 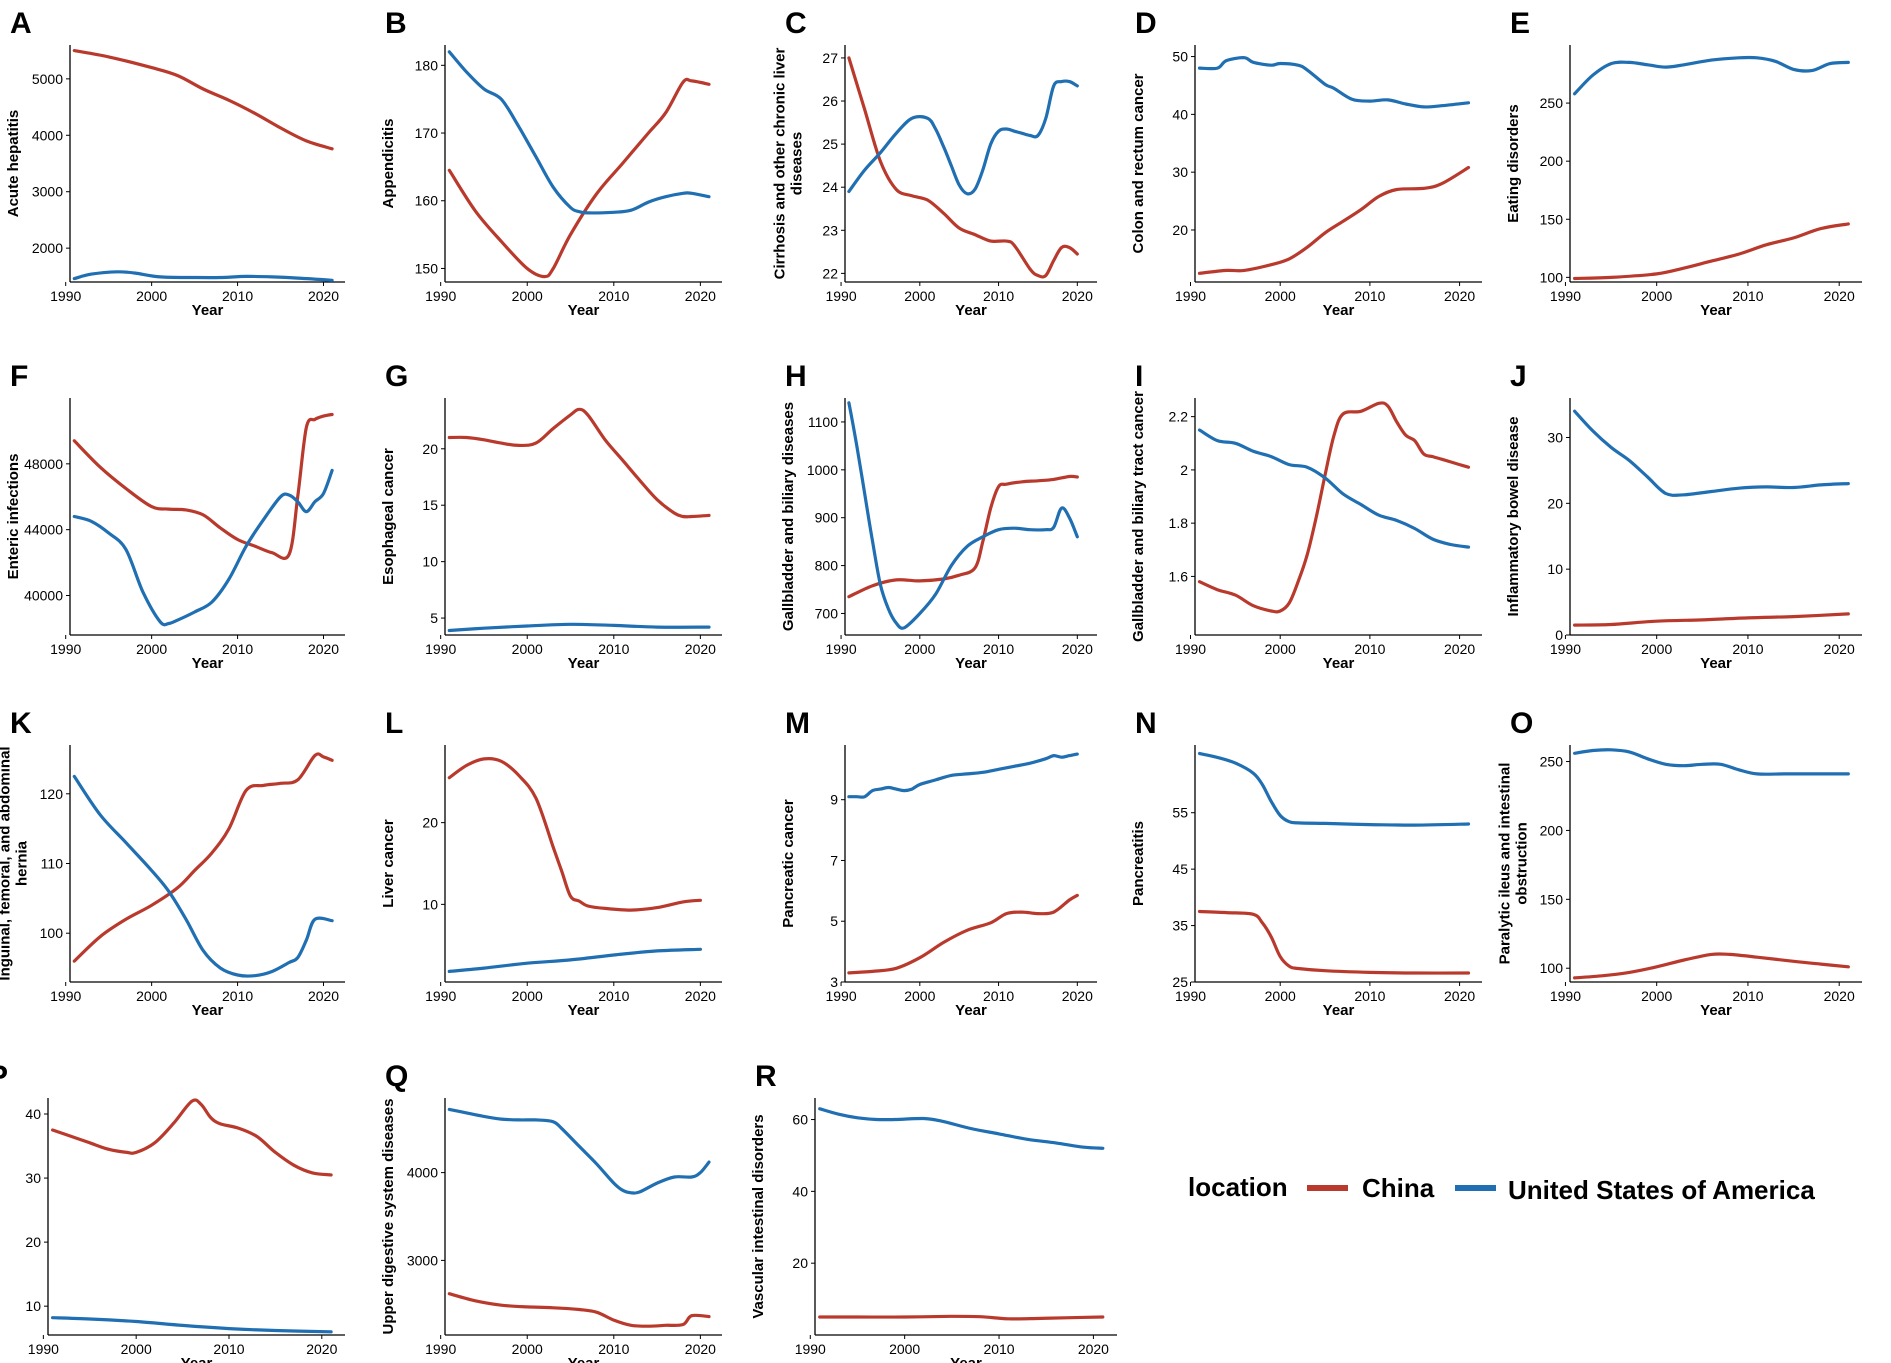 I want to click on y-tick-label: 3000, so click(x=422, y=1260).